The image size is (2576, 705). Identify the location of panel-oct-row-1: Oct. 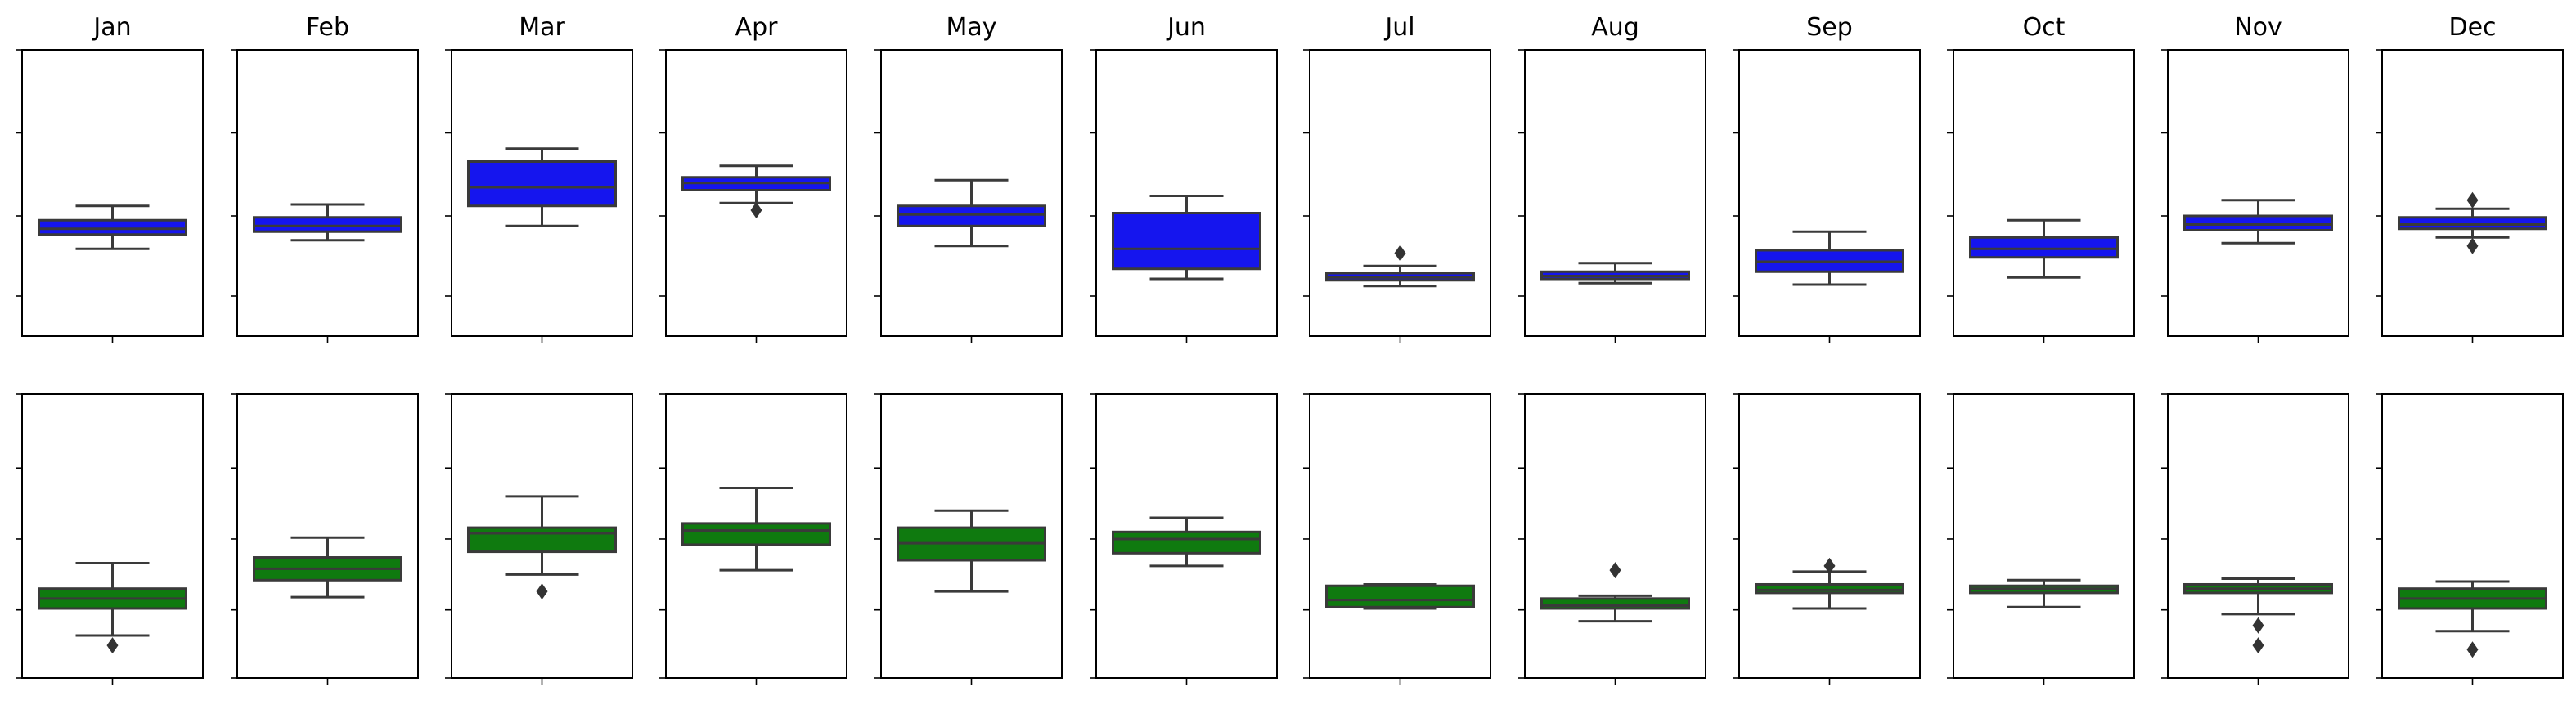
(2041, 178).